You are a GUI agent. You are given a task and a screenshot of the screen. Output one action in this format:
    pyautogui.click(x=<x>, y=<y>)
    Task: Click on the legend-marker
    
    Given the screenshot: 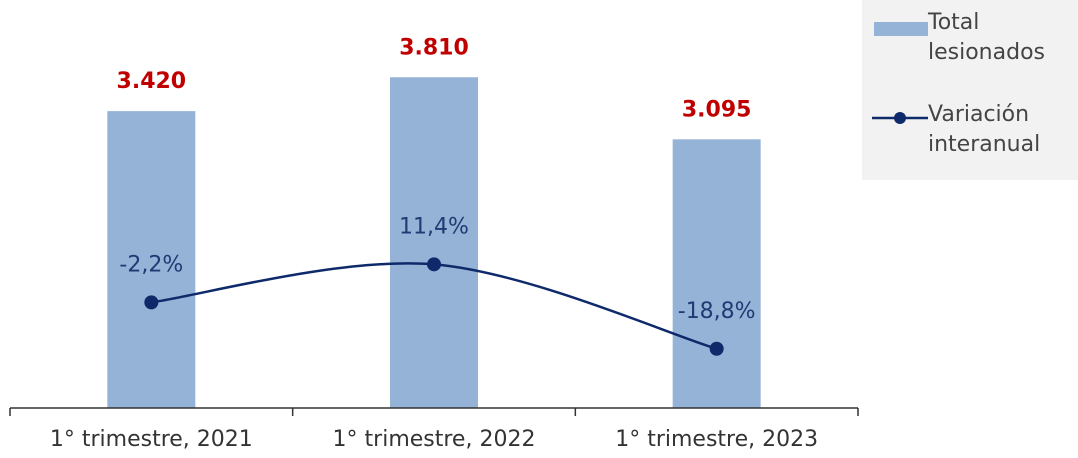 What is the action you would take?
    pyautogui.click(x=900, y=118)
    